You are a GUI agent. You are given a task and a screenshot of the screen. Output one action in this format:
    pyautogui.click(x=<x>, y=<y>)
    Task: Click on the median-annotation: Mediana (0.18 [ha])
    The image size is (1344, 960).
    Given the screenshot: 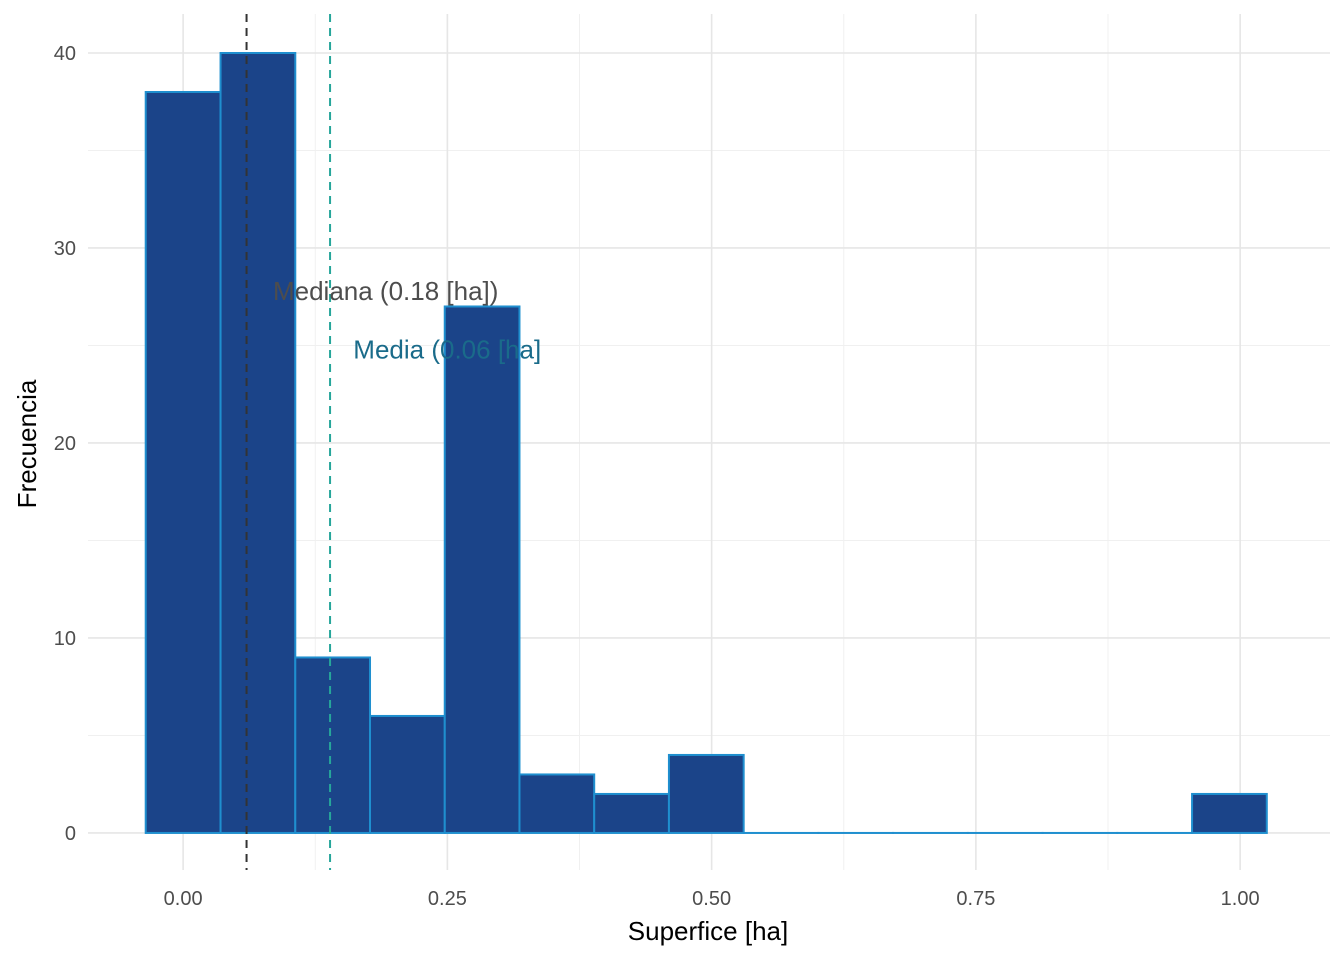 What is the action you would take?
    pyautogui.click(x=385, y=291)
    